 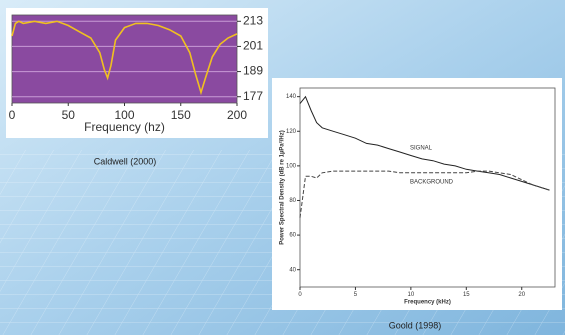 What do you see at coordinates (292, 270) in the screenshot?
I see `y-tick-label: 40` at bounding box center [292, 270].